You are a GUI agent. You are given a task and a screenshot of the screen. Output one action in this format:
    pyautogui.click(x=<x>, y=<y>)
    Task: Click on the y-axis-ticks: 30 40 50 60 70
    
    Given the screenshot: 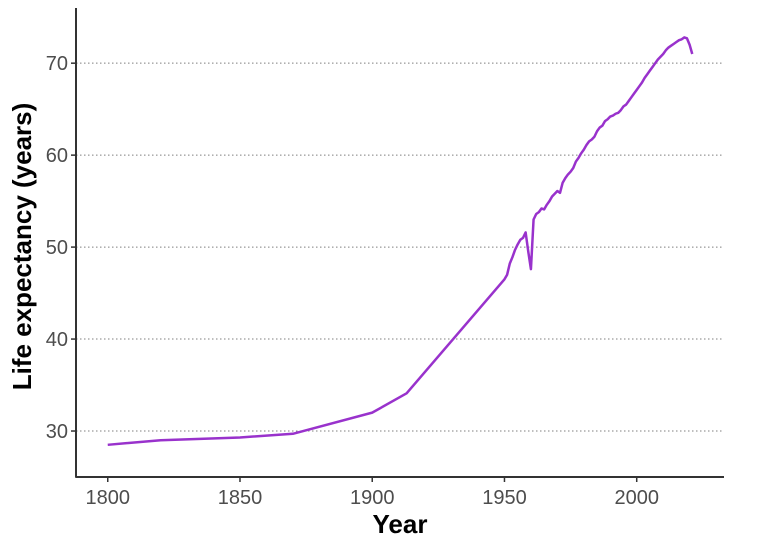 What is the action you would take?
    pyautogui.click(x=61, y=248)
    